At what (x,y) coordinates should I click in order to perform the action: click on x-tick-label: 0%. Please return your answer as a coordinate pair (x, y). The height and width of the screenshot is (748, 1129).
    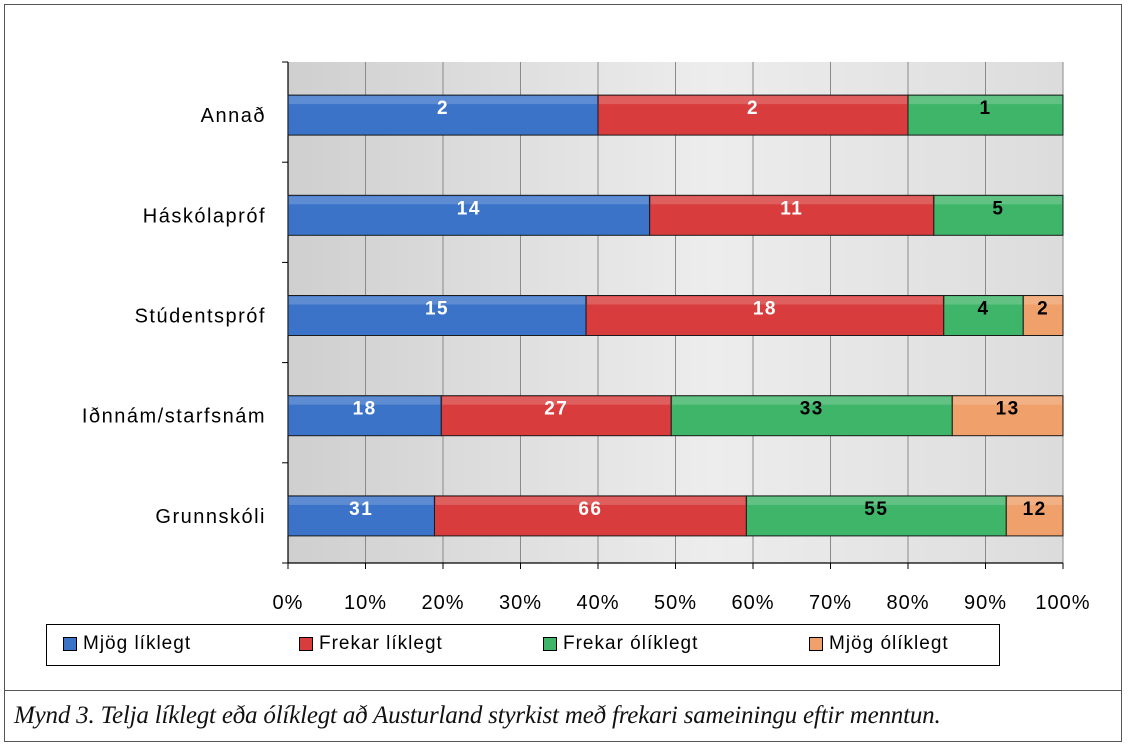
    Looking at the image, I should click on (288, 603).